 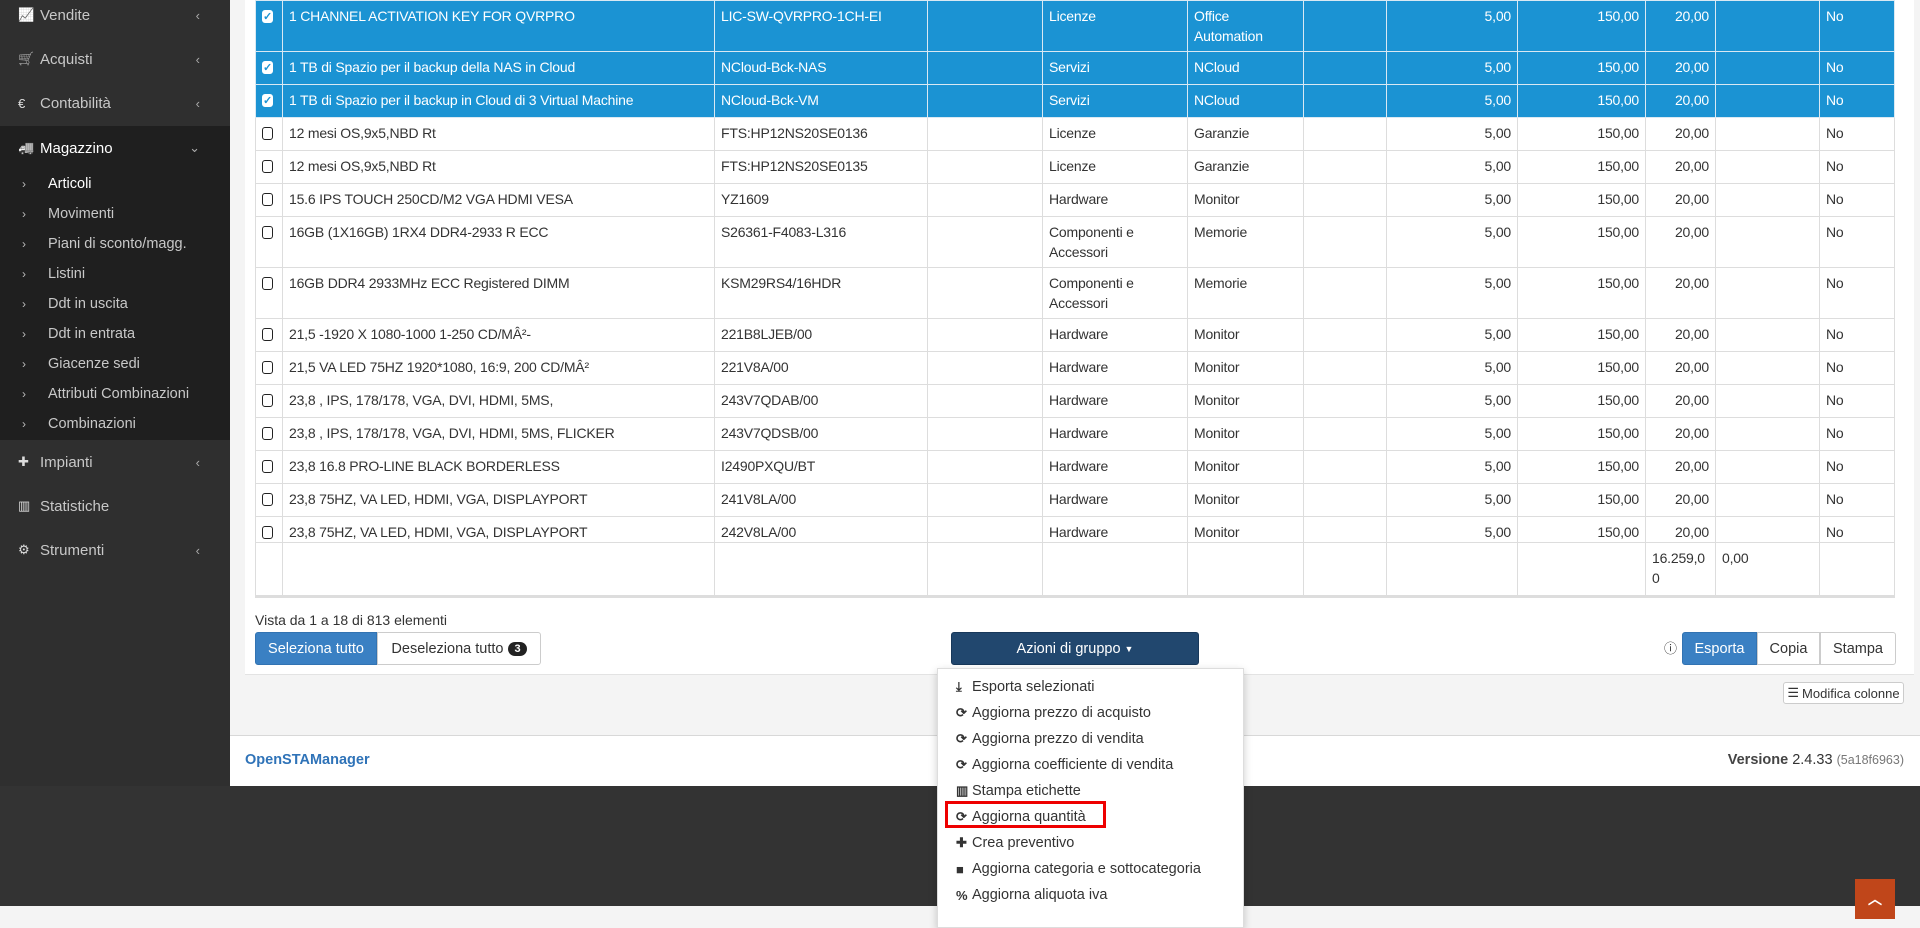 I want to click on select-all-button: Seleziona tutto, so click(x=316, y=648).